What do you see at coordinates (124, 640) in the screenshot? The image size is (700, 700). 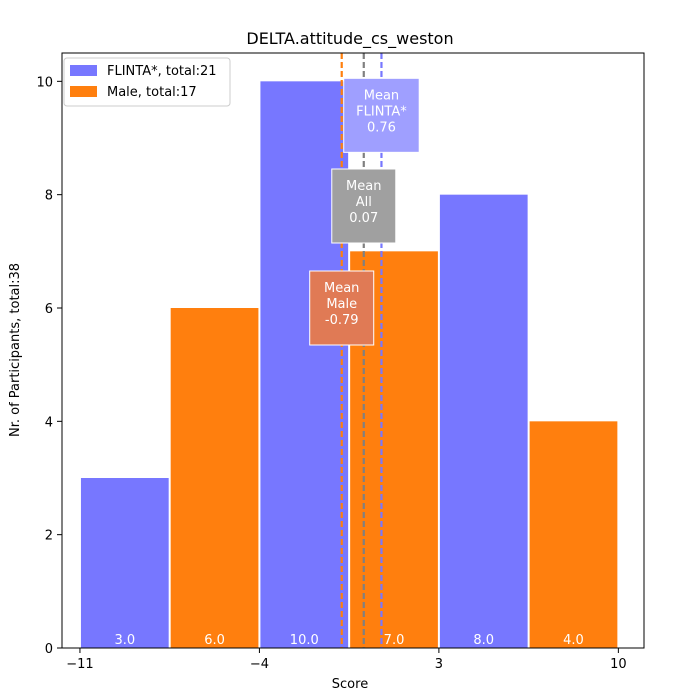 I see `bar-value-label: 3.0` at bounding box center [124, 640].